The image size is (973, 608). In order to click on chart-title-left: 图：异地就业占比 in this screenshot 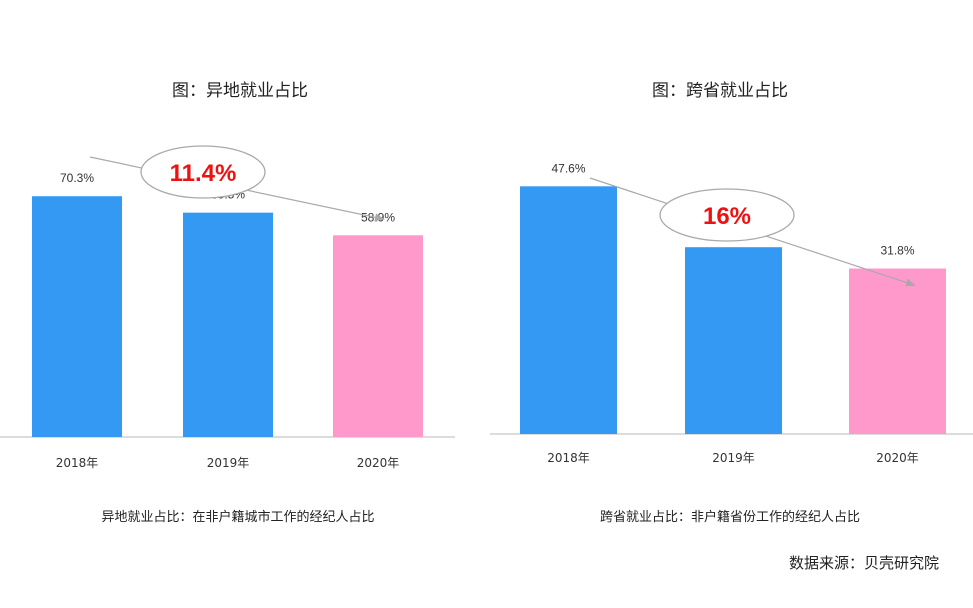, I will do `click(240, 91)`.